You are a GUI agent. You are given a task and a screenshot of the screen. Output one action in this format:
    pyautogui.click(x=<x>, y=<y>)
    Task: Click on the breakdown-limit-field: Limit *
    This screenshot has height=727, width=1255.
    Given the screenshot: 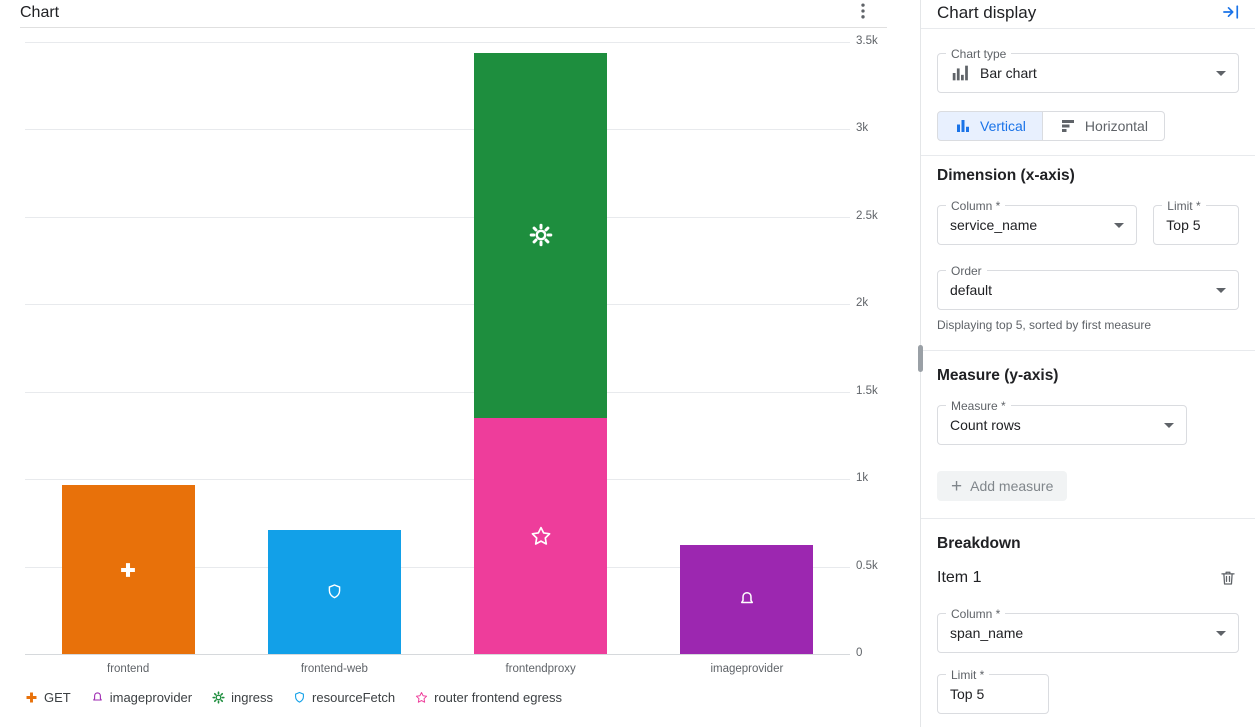 What is the action you would take?
    pyautogui.click(x=993, y=691)
    